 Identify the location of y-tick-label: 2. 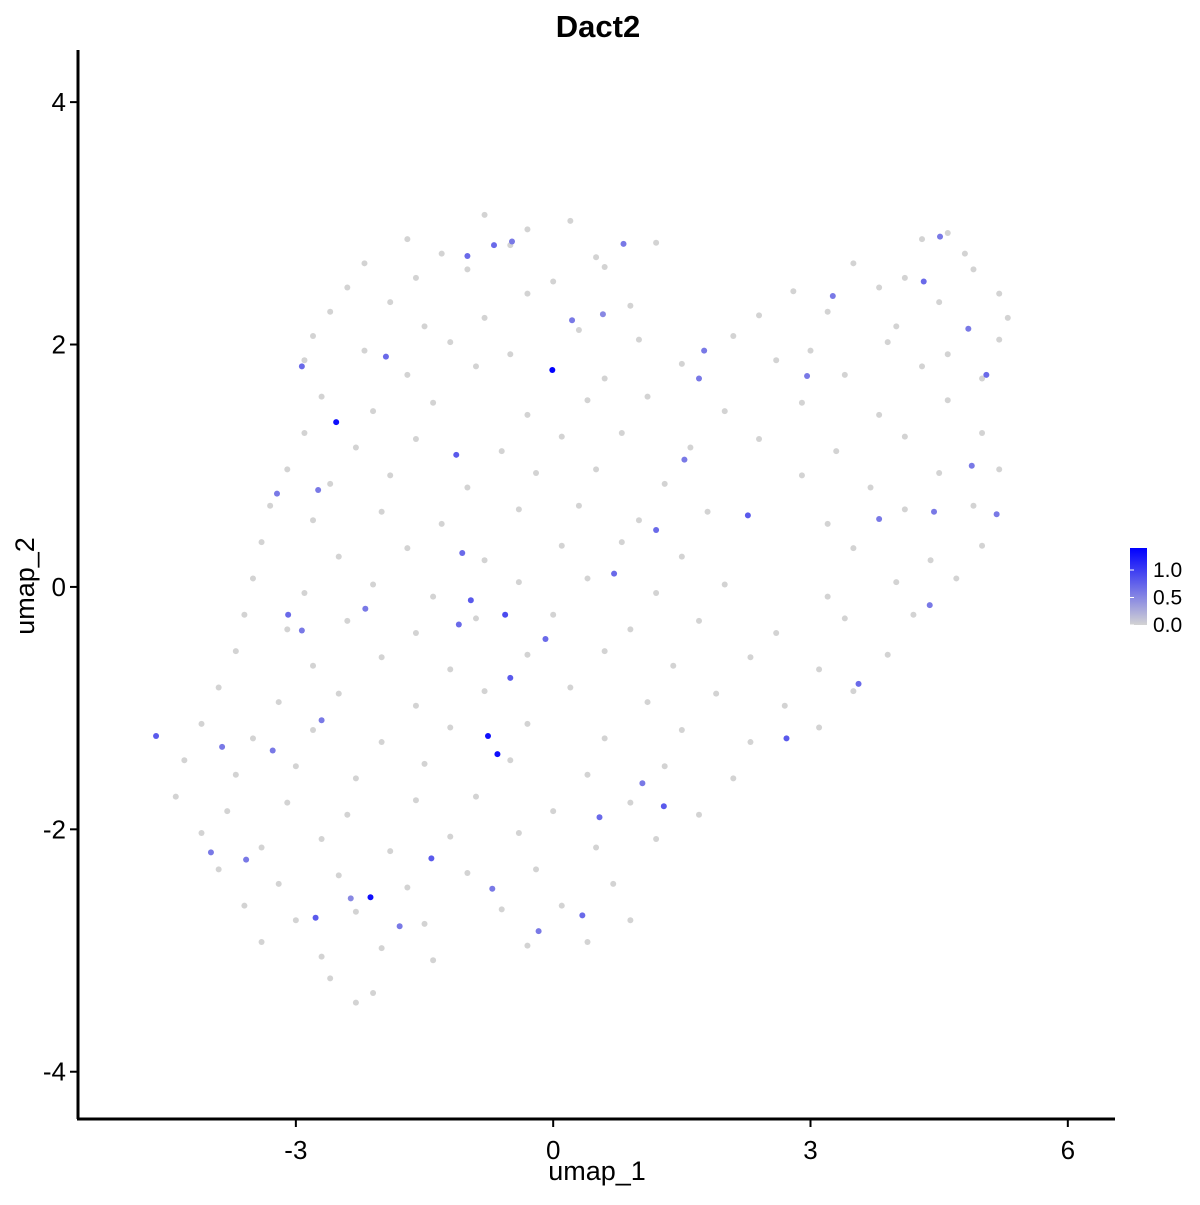
(59, 345).